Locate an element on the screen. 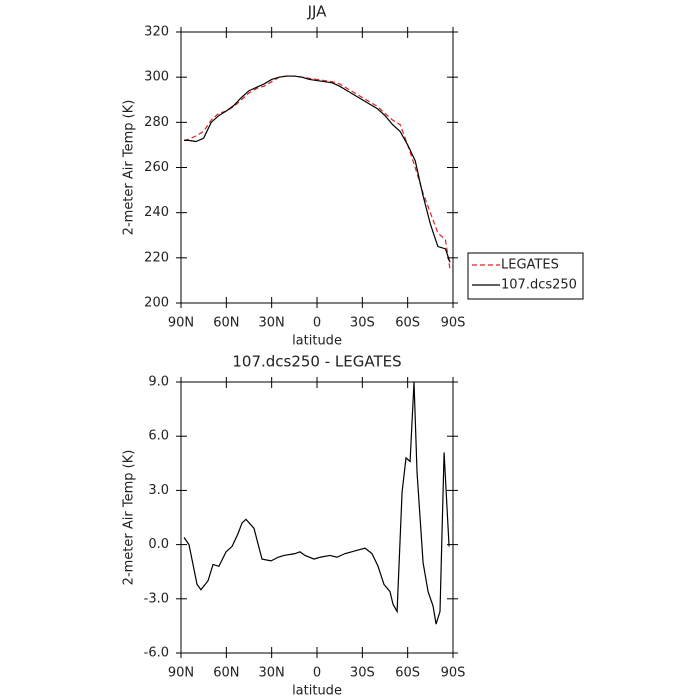 The width and height of the screenshot is (700, 700). y-tick-label: 300 is located at coordinates (156, 77).